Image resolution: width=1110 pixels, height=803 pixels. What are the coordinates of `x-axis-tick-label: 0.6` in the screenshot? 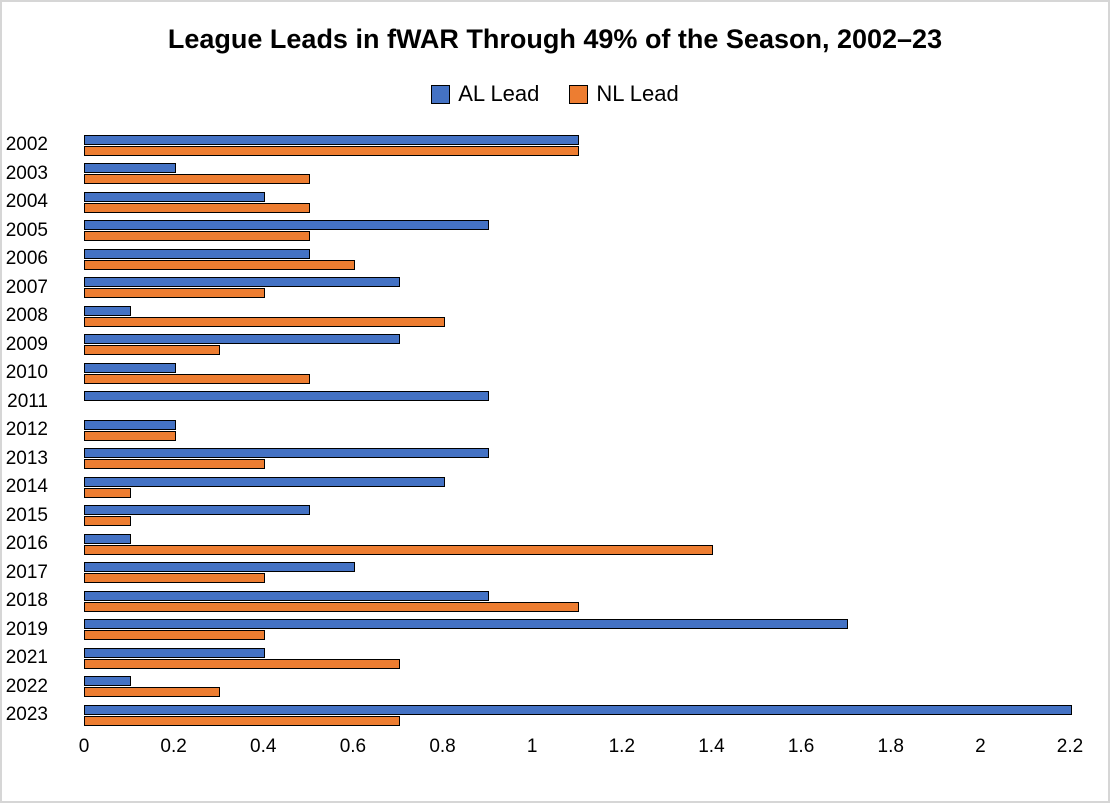 It's located at (353, 746).